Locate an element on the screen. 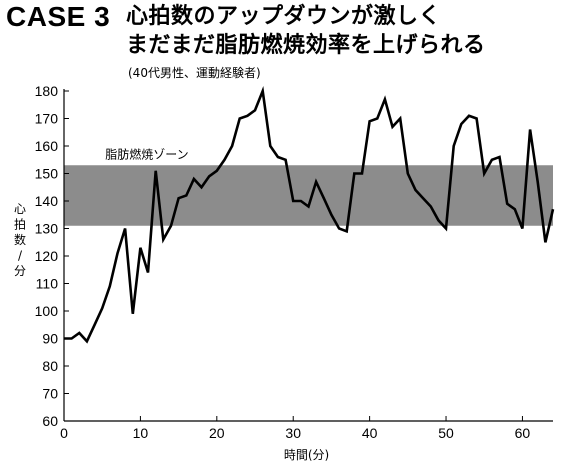  y-tick-label: 80 is located at coordinates (50, 366).